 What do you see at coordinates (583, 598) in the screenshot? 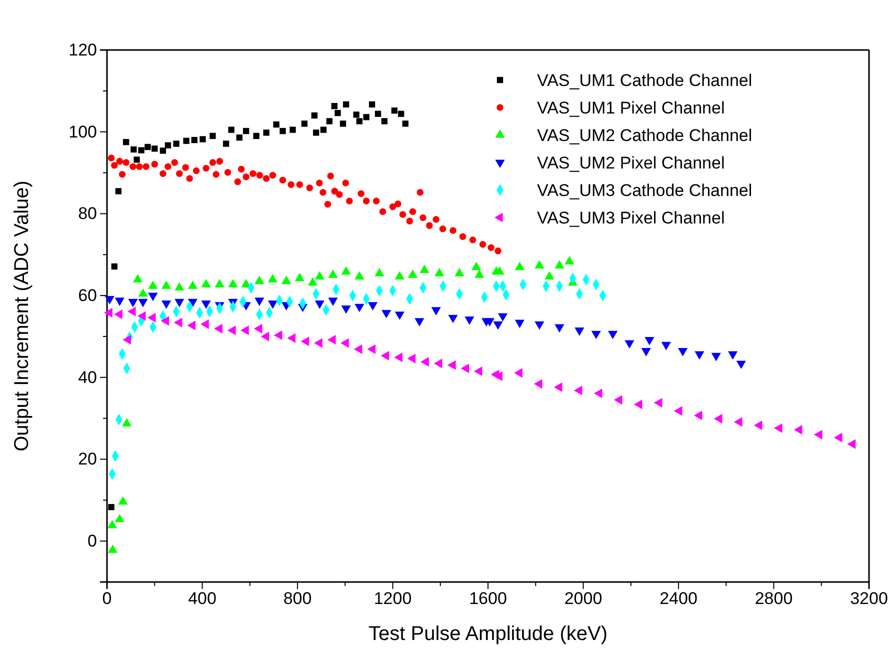
I see `x-tick-label: 2000` at bounding box center [583, 598].